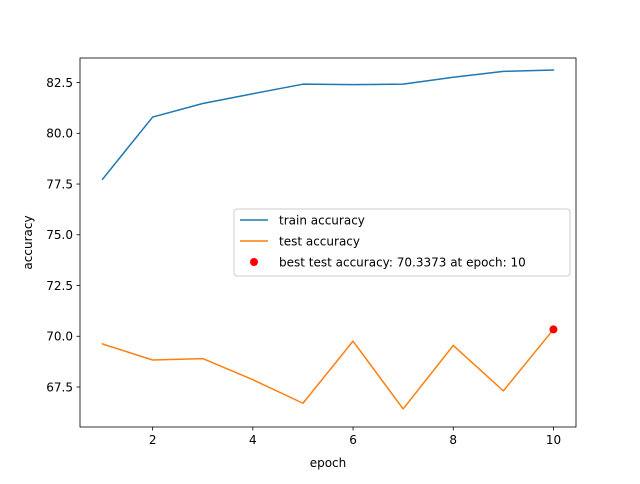 This screenshot has width=640, height=484. What do you see at coordinates (59, 286) in the screenshot?
I see `y-tick-label: 72.5` at bounding box center [59, 286].